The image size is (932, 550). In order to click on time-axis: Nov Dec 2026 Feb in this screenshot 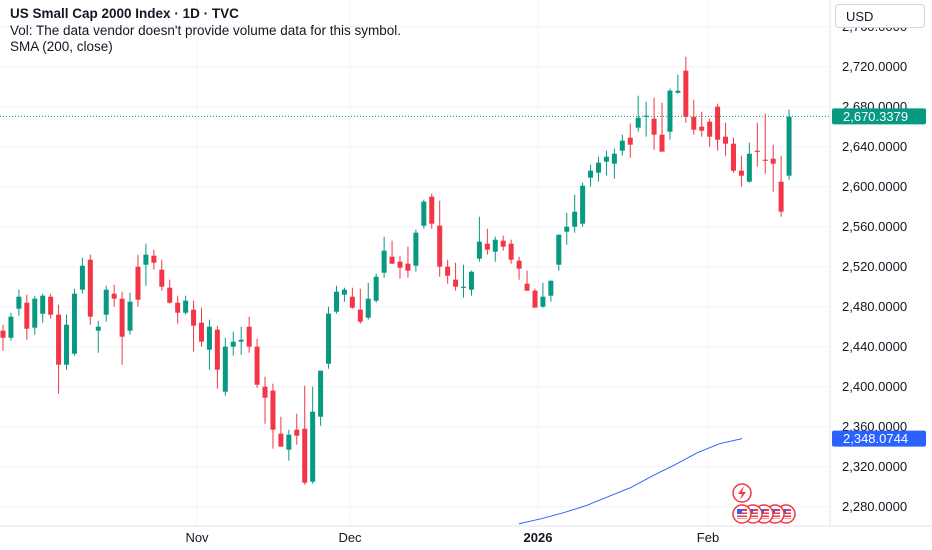, I will do `click(466, 535)`.